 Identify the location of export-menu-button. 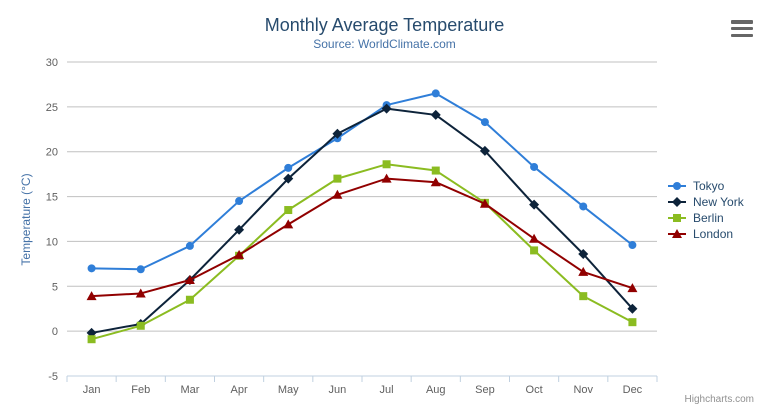
(742, 28).